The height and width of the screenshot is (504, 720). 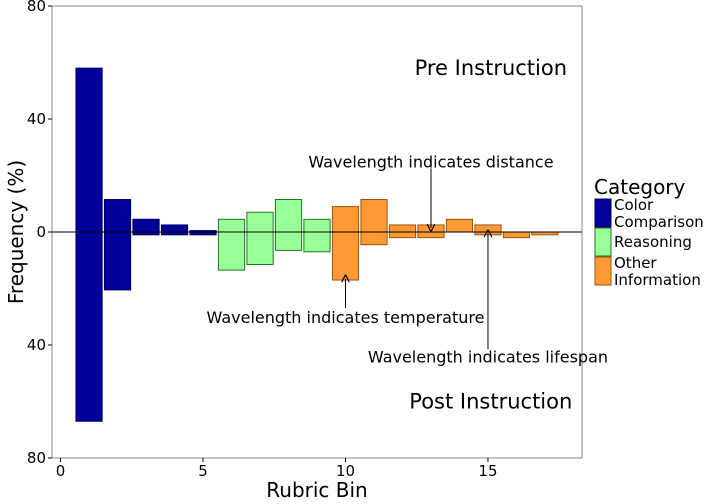 I want to click on y-tick-label: 0, so click(x=41, y=232).